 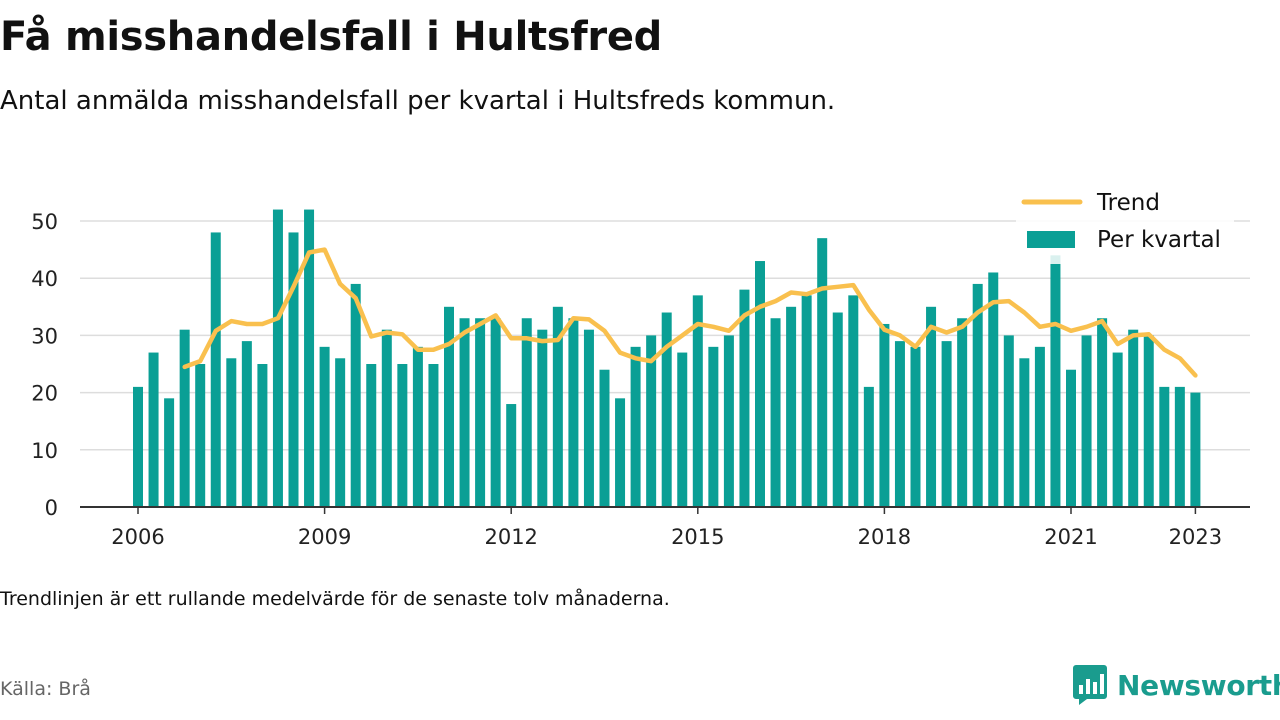 What do you see at coordinates (137, 537) in the screenshot?
I see `x-tick-label: 2006` at bounding box center [137, 537].